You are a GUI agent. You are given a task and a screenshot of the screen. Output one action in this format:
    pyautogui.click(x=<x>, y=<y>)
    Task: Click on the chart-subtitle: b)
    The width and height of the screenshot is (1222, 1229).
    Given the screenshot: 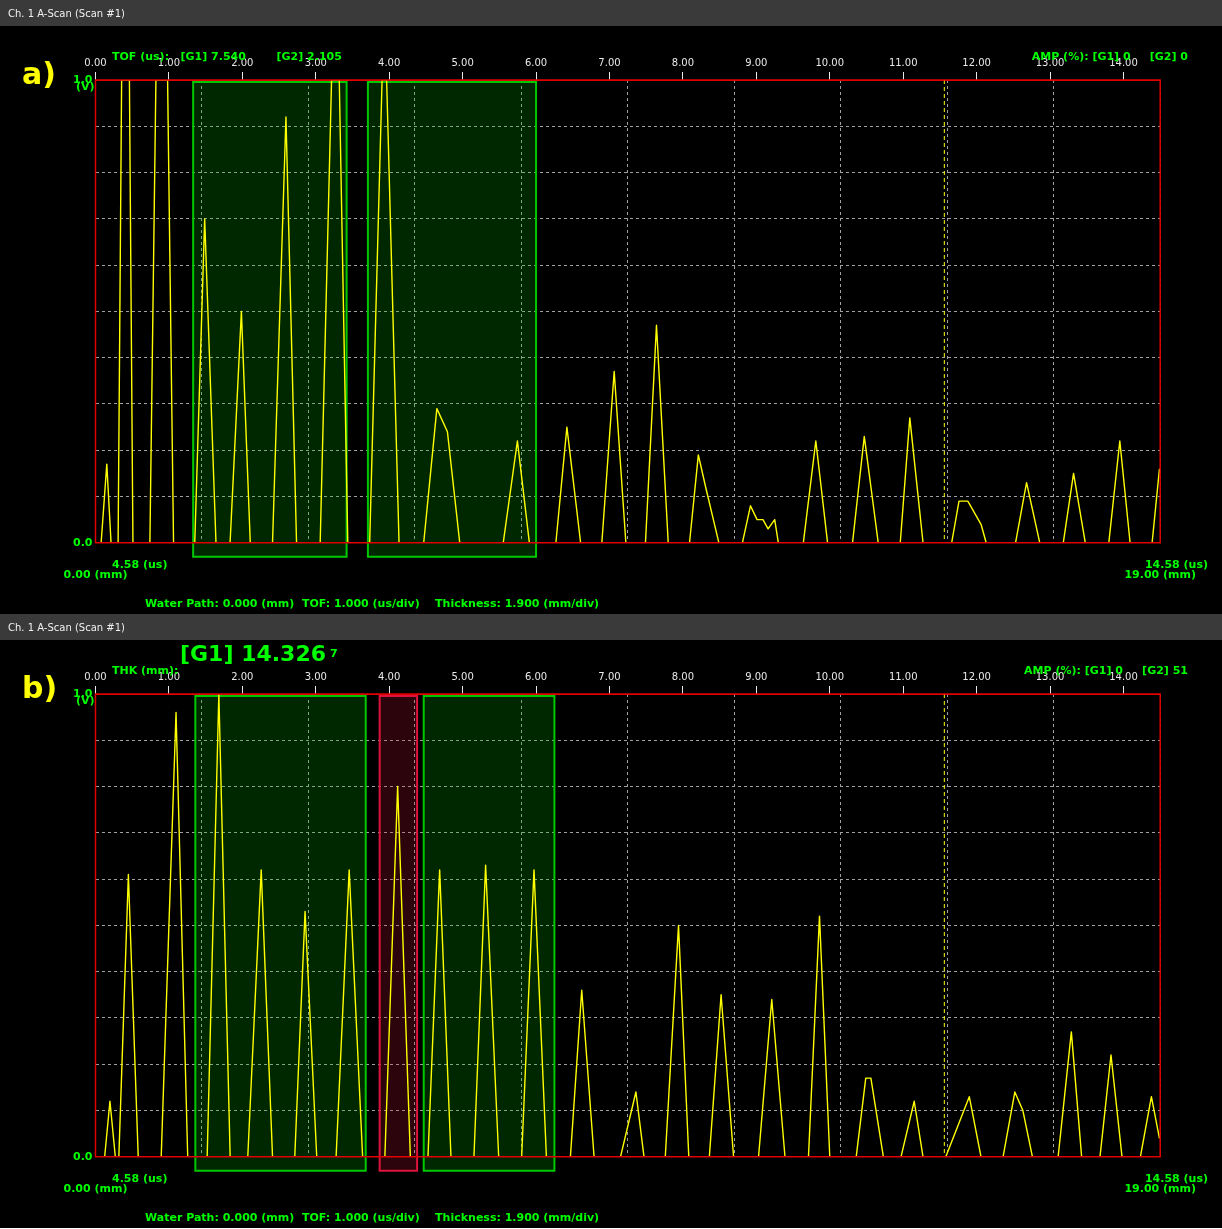 What is the action you would take?
    pyautogui.click(x=40, y=687)
    